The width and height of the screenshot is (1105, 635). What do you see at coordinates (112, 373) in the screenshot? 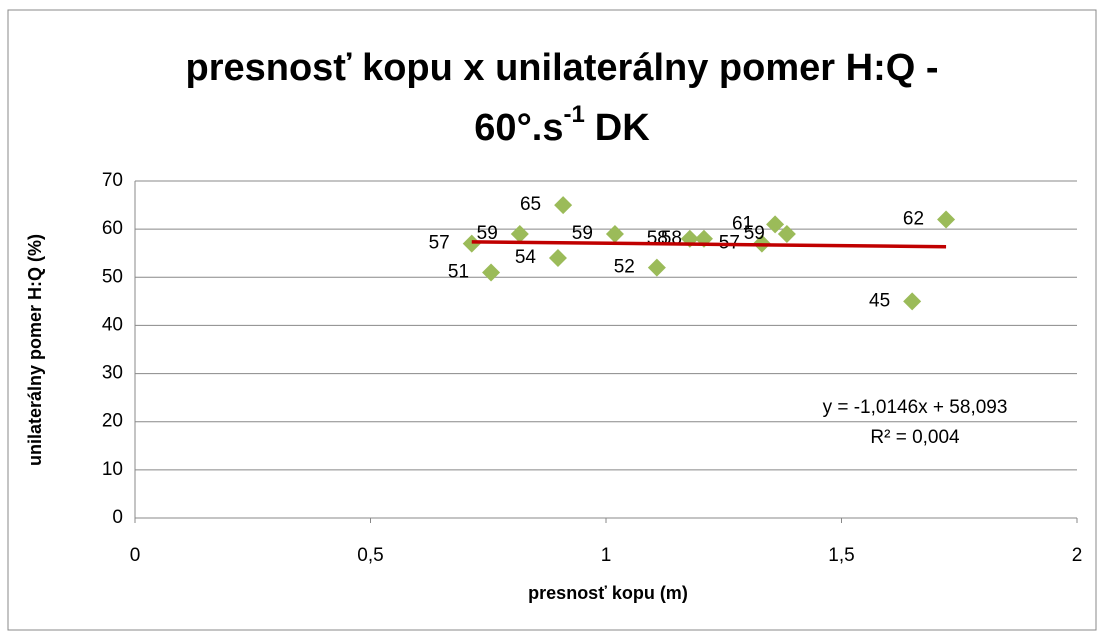
I see `y-tick-label: 30` at bounding box center [112, 373].